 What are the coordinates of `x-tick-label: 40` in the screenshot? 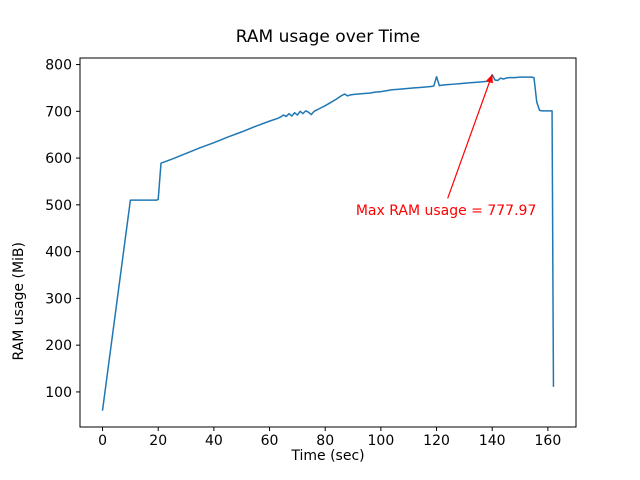 It's located at (214, 441).